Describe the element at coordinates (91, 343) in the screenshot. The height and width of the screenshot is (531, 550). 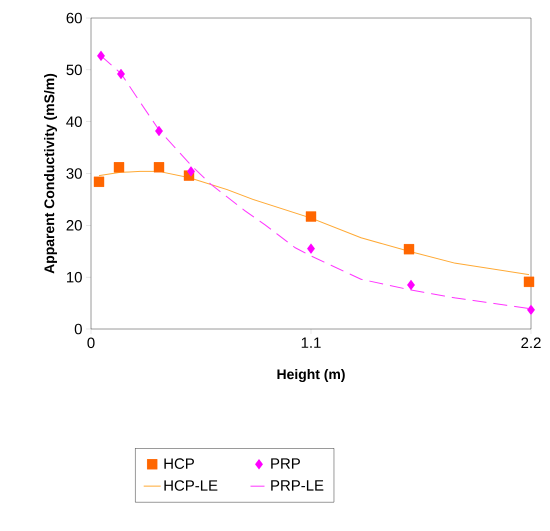
I see `x-tick-label: 0` at that location.